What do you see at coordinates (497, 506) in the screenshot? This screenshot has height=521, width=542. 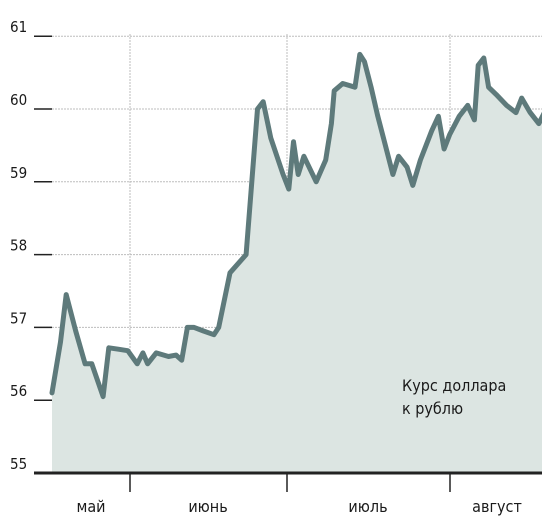 I see `month-label-4: август` at bounding box center [497, 506].